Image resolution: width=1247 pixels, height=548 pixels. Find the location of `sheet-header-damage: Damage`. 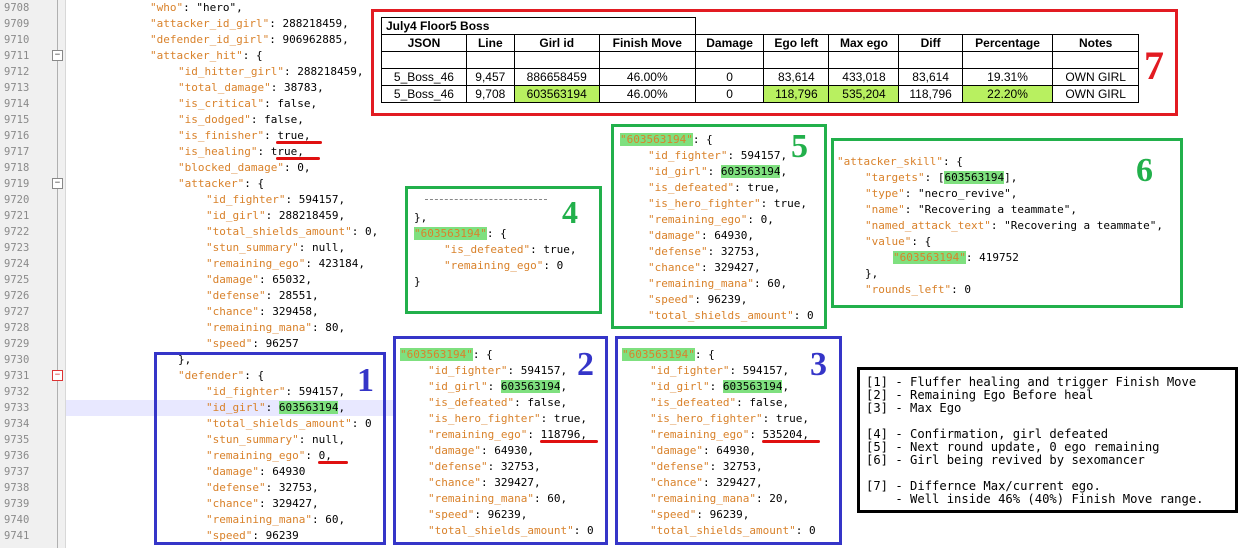

sheet-header-damage: Damage is located at coordinates (729, 43).